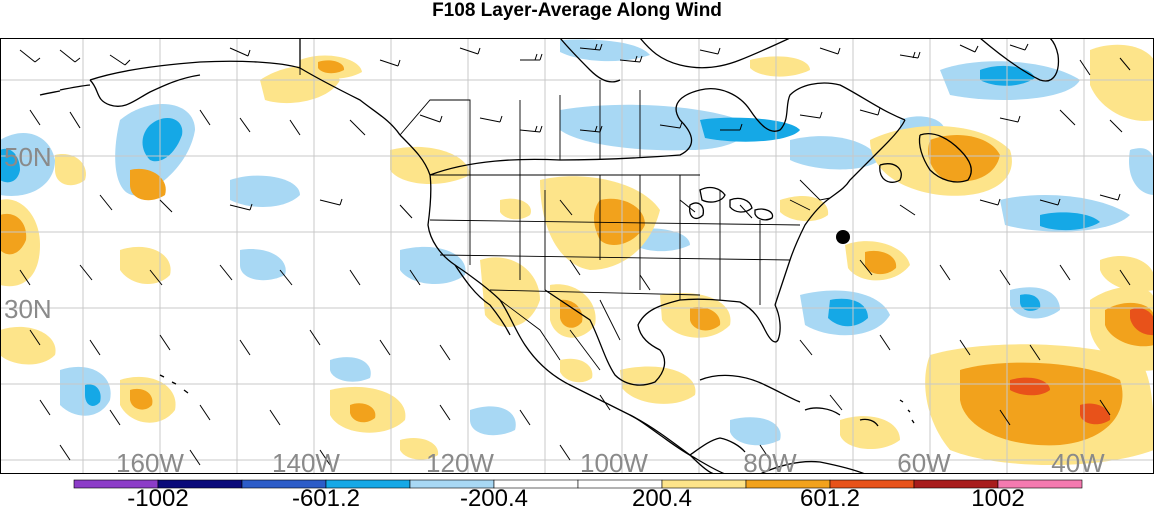  I want to click on lat-label-30n: 30N, so click(28, 309).